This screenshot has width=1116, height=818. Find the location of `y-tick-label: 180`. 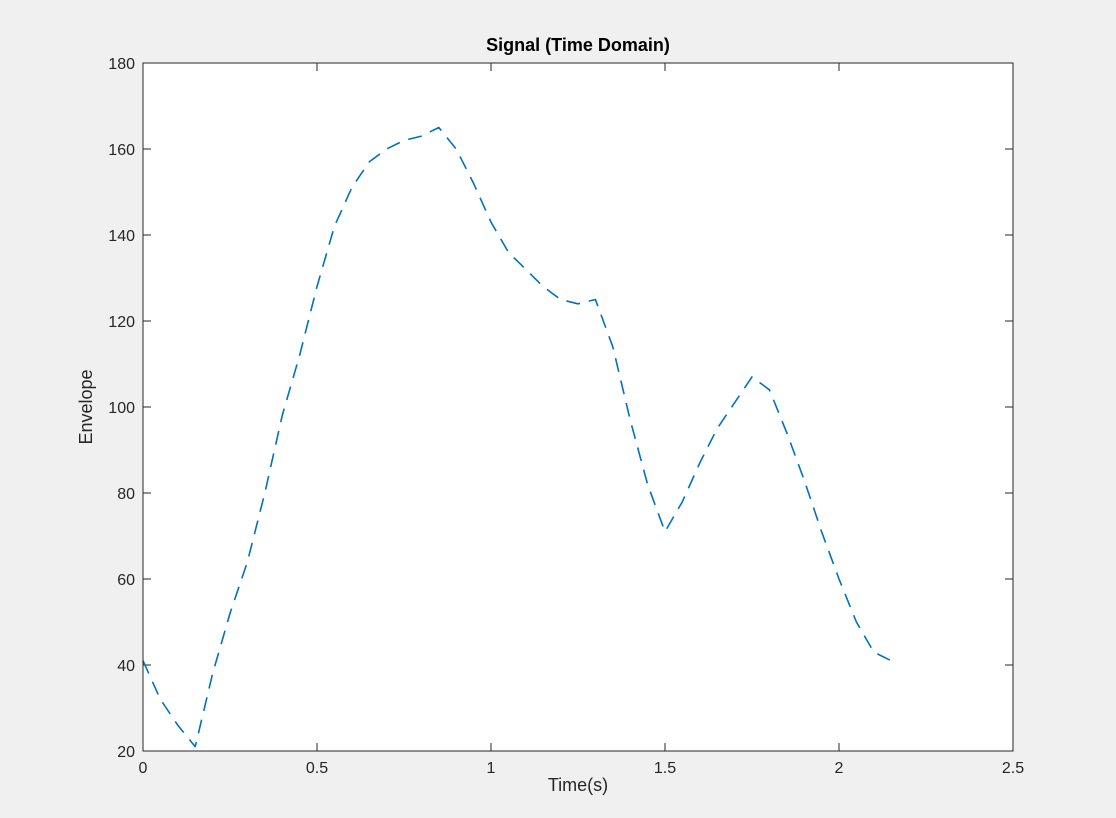

y-tick-label: 180 is located at coordinates (121, 64).